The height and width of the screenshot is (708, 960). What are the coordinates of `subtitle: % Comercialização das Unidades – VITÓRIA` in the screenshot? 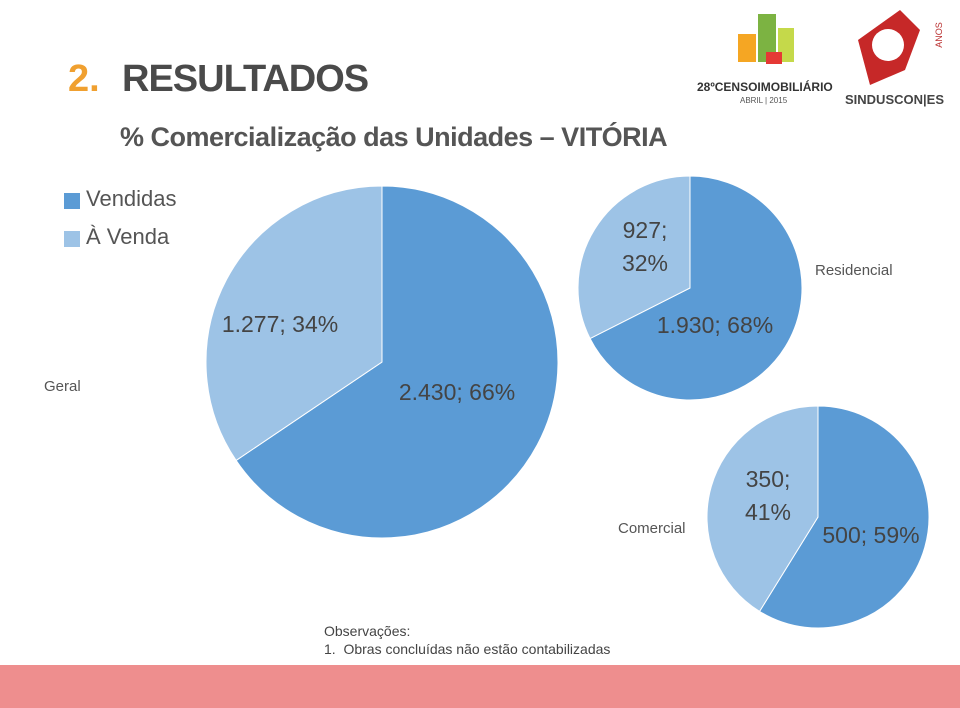 It's located at (394, 137).